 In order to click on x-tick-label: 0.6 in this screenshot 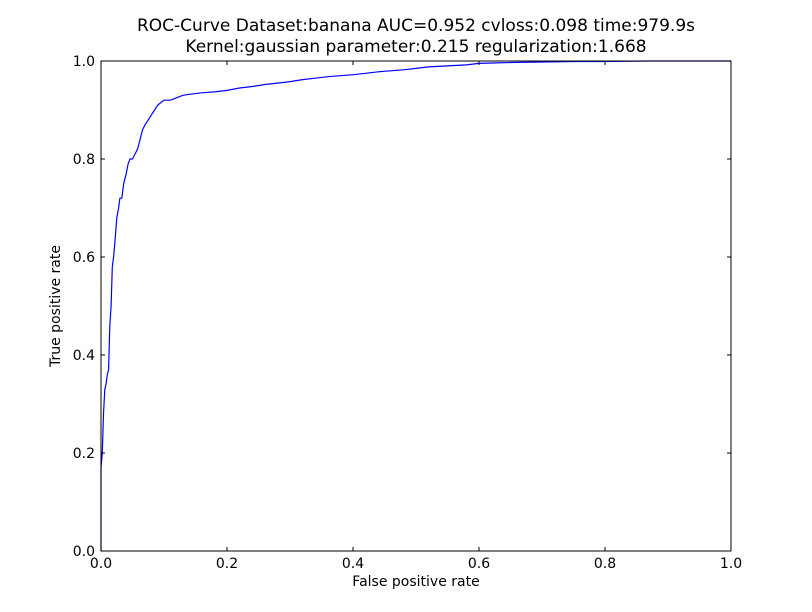, I will do `click(479, 564)`.